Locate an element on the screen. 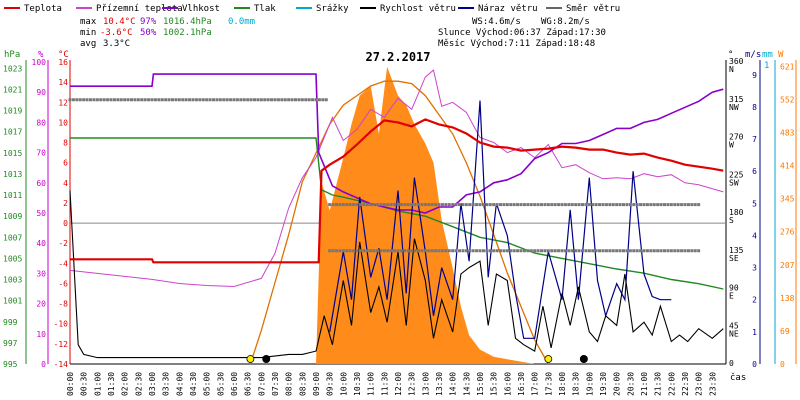  stat-ws: WS:4.6m/s is located at coordinates (496, 22).